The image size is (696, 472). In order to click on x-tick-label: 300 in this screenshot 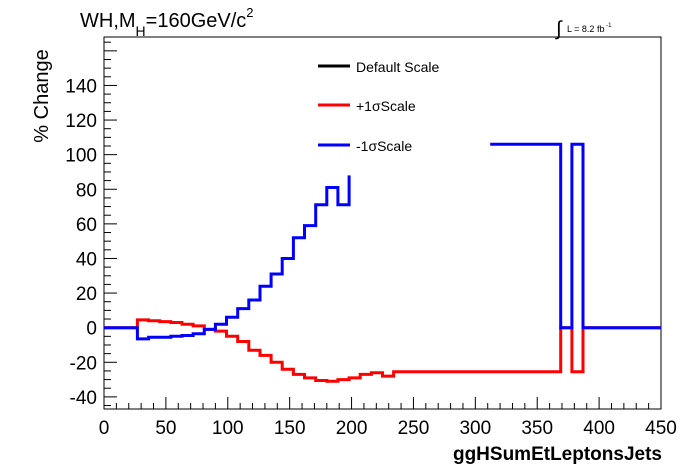, I will do `click(475, 428)`.